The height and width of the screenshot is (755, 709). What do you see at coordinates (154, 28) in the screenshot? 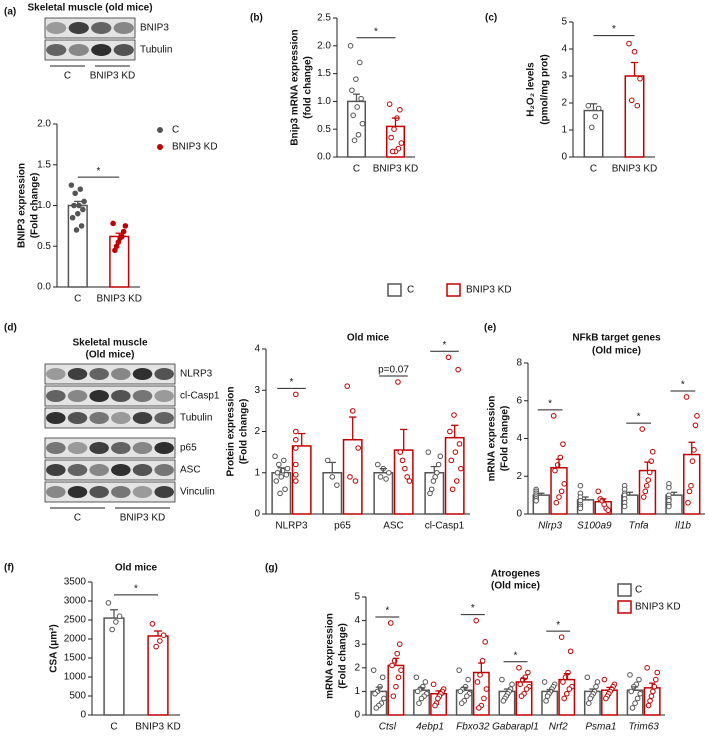
I see `blot-band-label: BNIP3` at bounding box center [154, 28].